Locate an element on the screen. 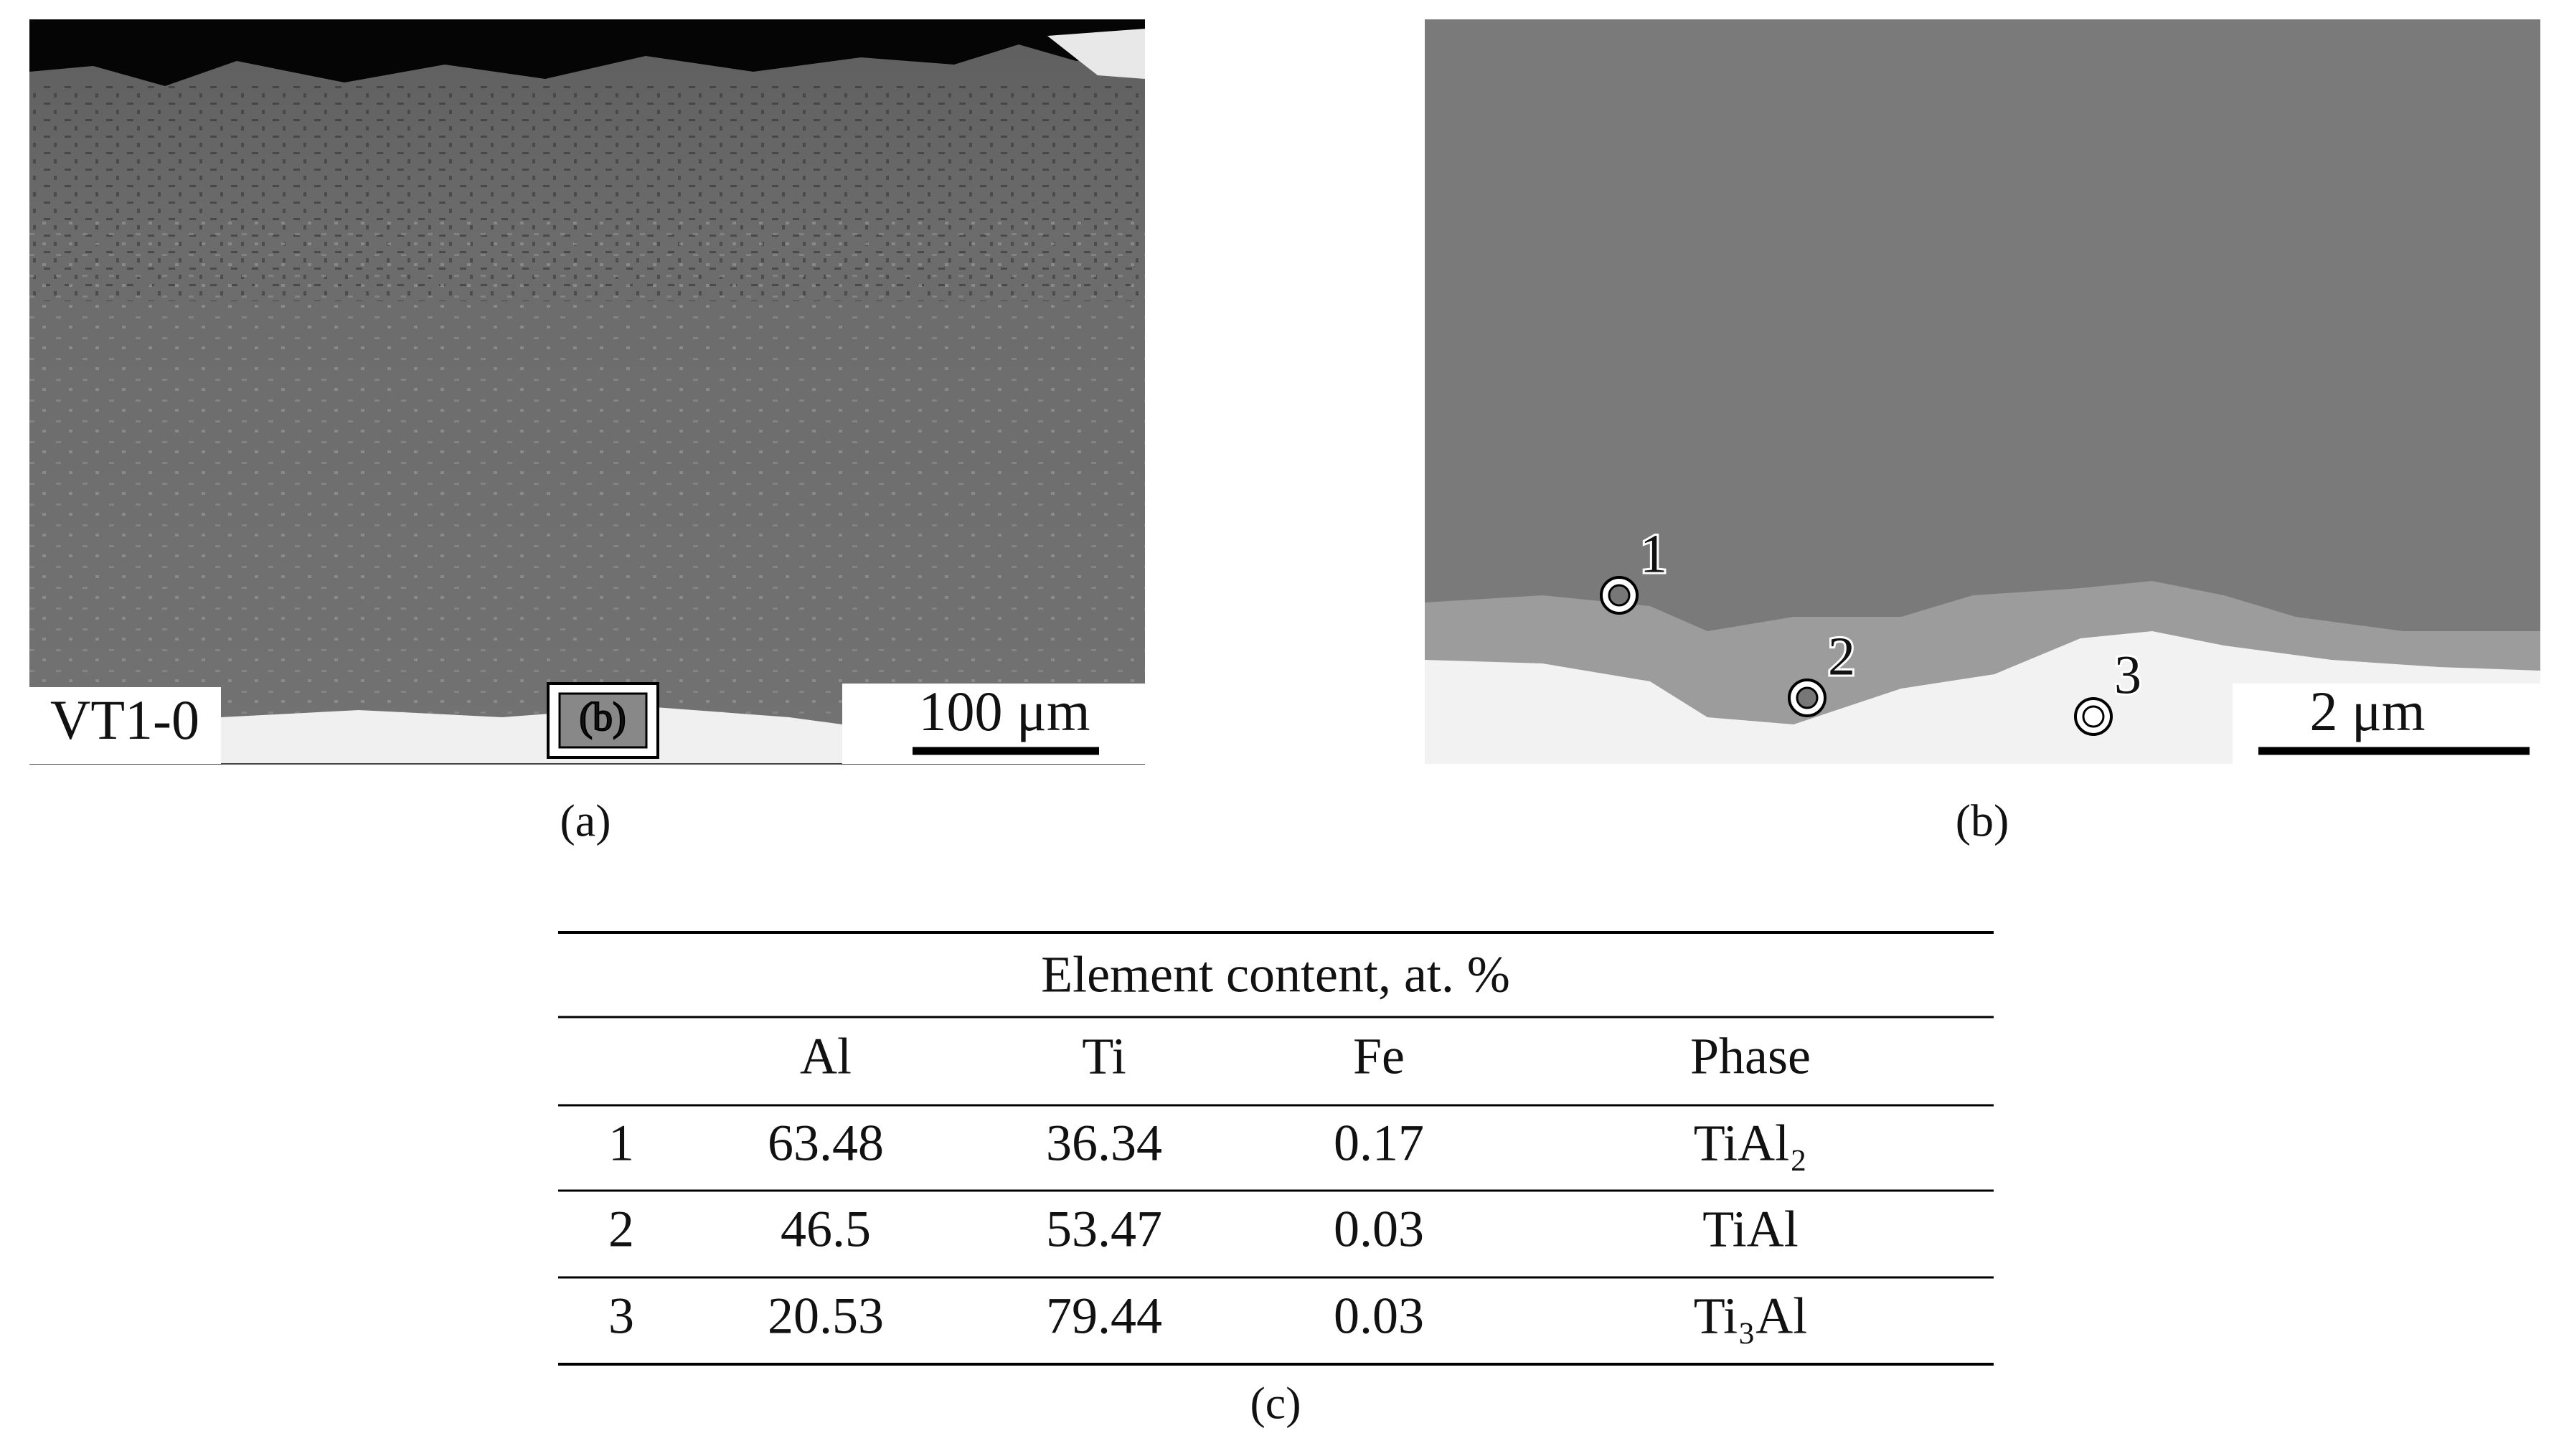 This screenshot has width=2564, height=1456. caption-a: (a) is located at coordinates (585, 820).